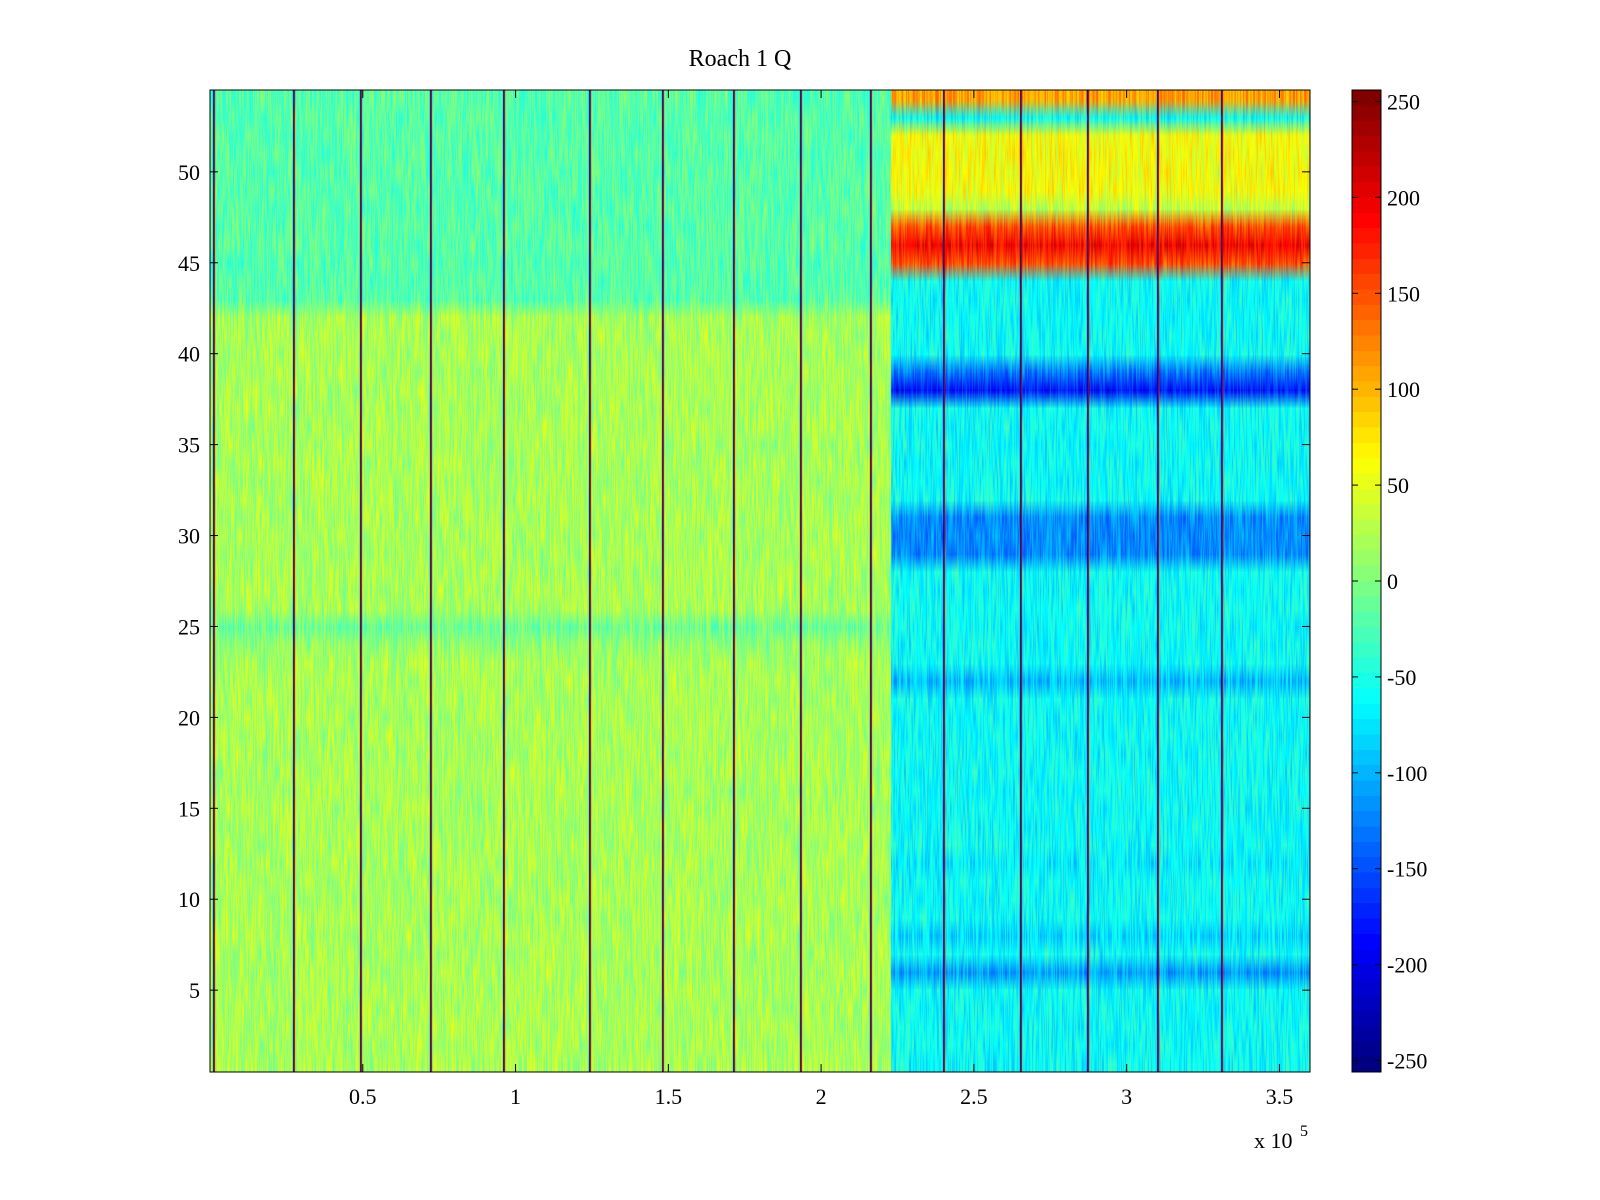 The image size is (1600, 1200). I want to click on y-tick-label: 30, so click(189, 536).